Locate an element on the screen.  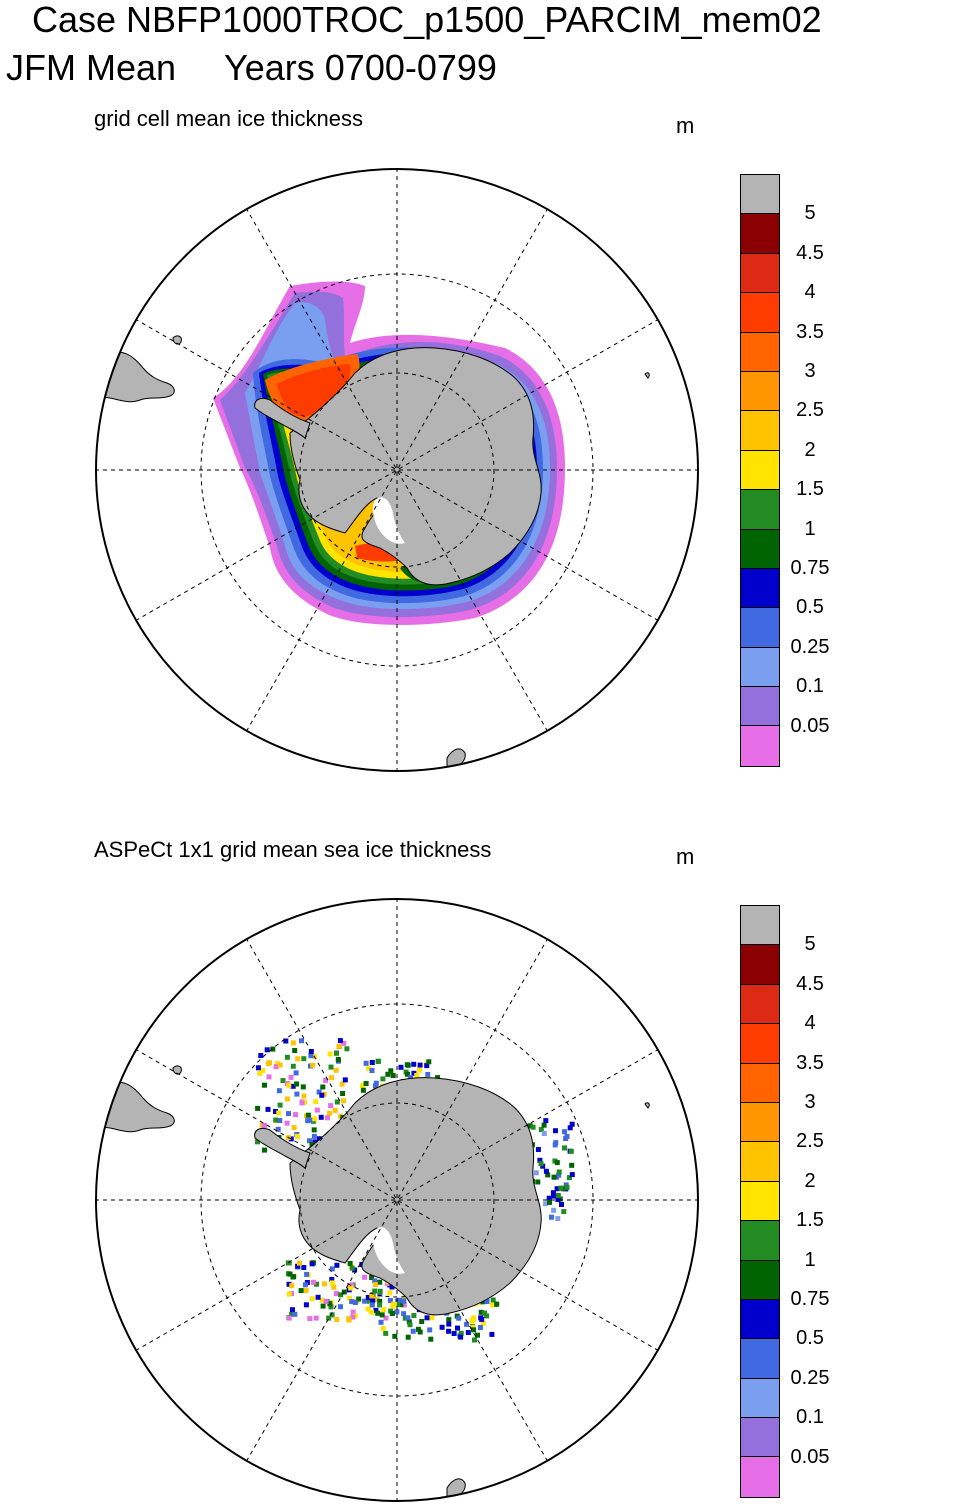
colorbar-label: 0.25 is located at coordinates (810, 646).